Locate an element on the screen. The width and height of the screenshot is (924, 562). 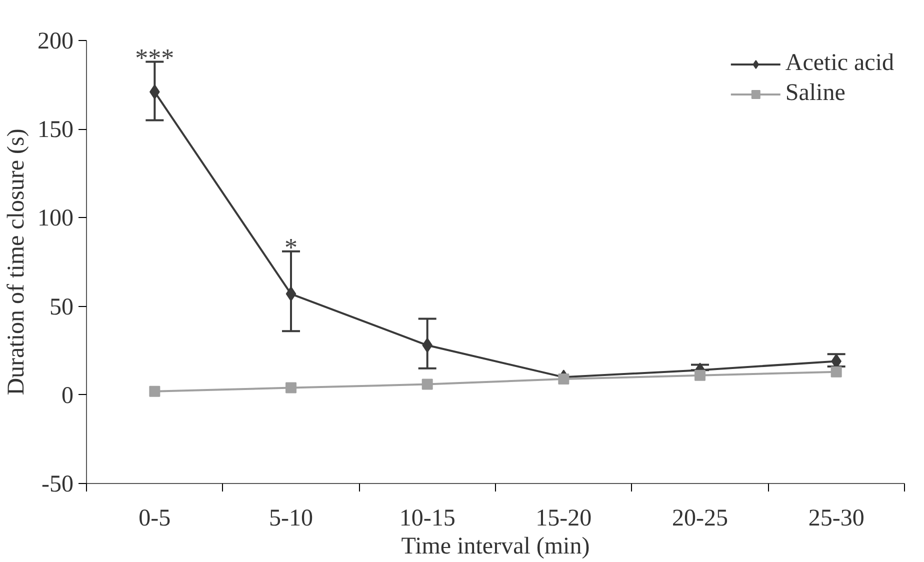
y-tick-label: 150 is located at coordinates (56, 130).